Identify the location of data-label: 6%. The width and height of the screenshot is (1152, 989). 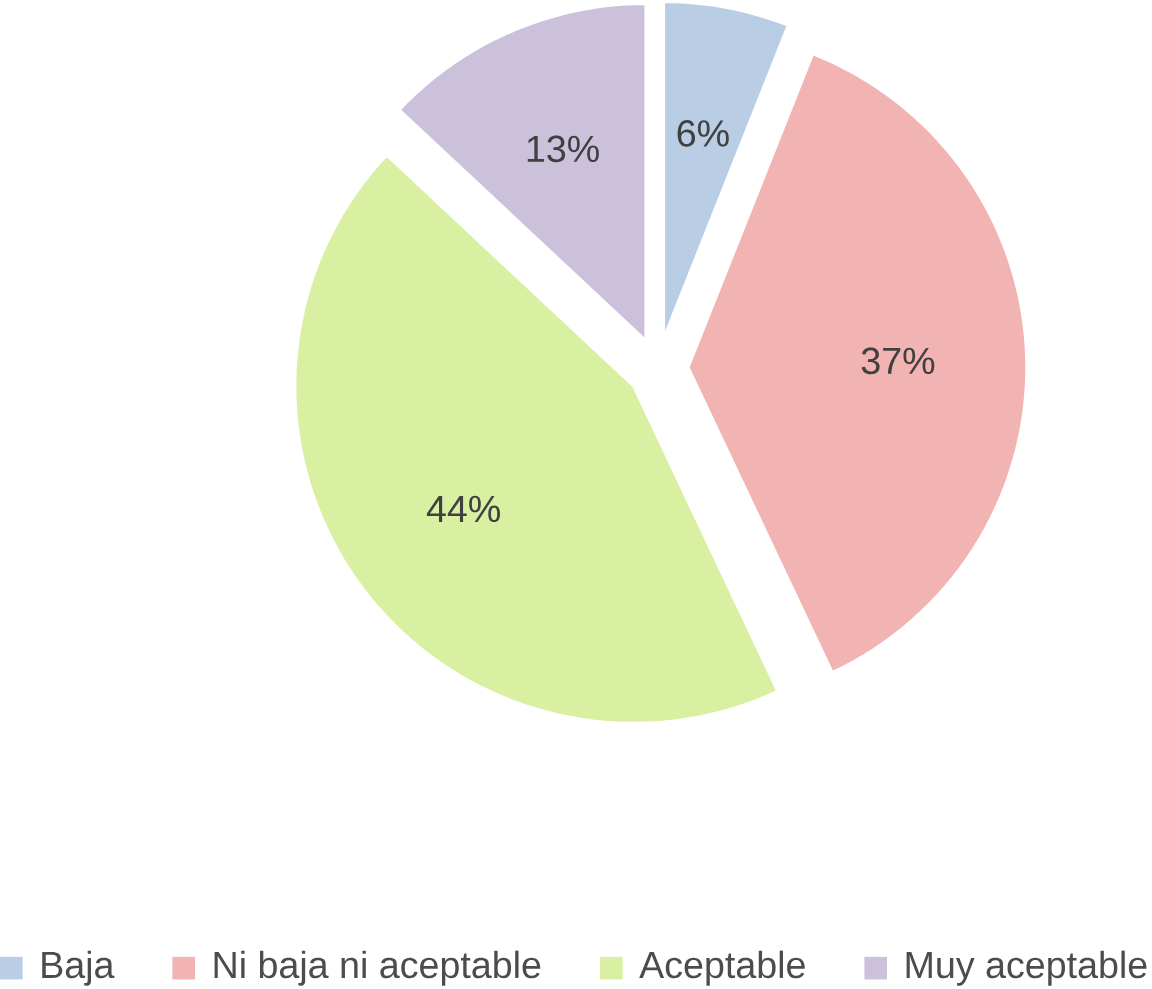
(703, 133).